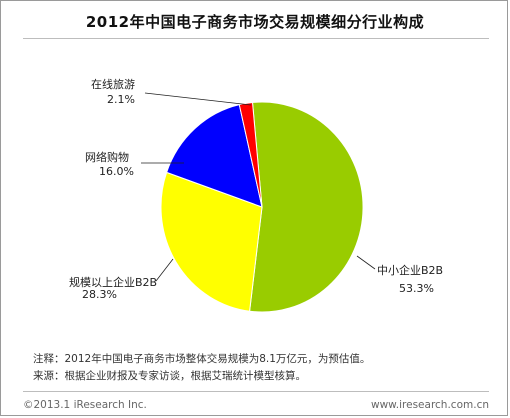 This screenshot has height=418, width=510. Describe the element at coordinates (429, 405) in the screenshot. I see `footer-url: www.iresearch.com.cn` at that location.